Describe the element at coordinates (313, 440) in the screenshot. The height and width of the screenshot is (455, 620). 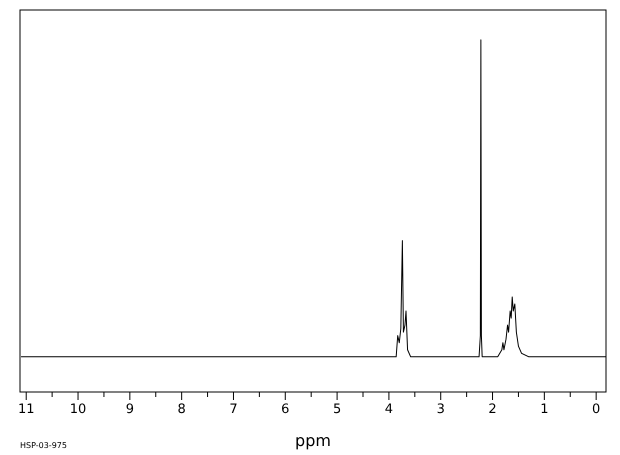
I see `x-axis-title: ppm` at that location.